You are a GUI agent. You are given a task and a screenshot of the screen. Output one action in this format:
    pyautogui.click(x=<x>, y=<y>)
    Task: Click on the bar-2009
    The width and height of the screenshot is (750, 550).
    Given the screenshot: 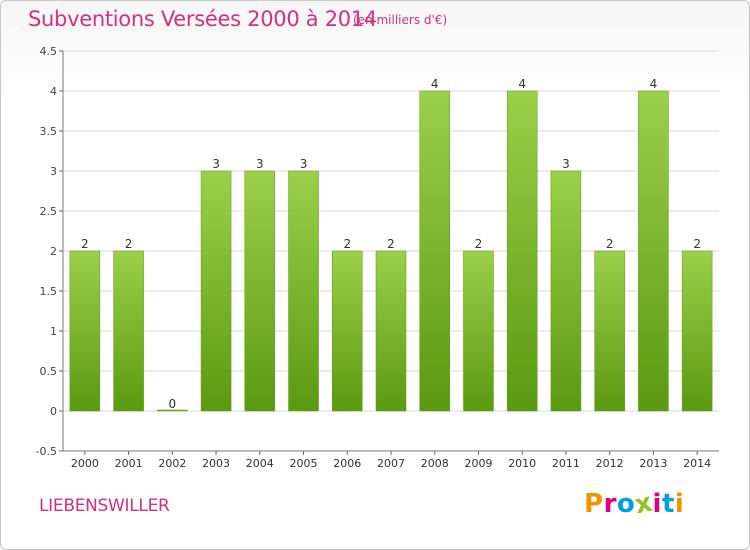 What is the action you would take?
    pyautogui.click(x=478, y=331)
    